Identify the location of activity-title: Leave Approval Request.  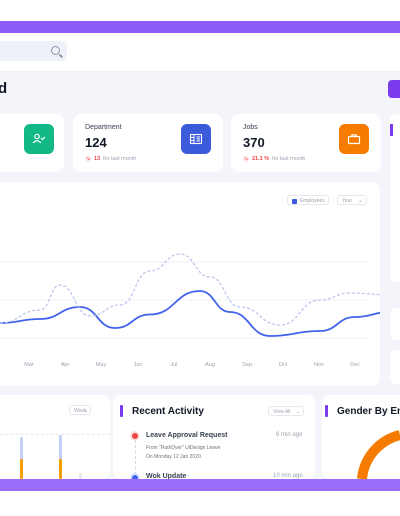
(187, 435).